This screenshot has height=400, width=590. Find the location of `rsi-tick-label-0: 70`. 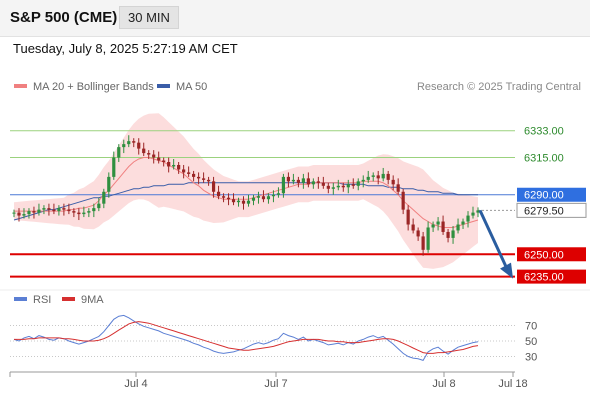

rsi-tick-label-0: 70 is located at coordinates (531, 327).